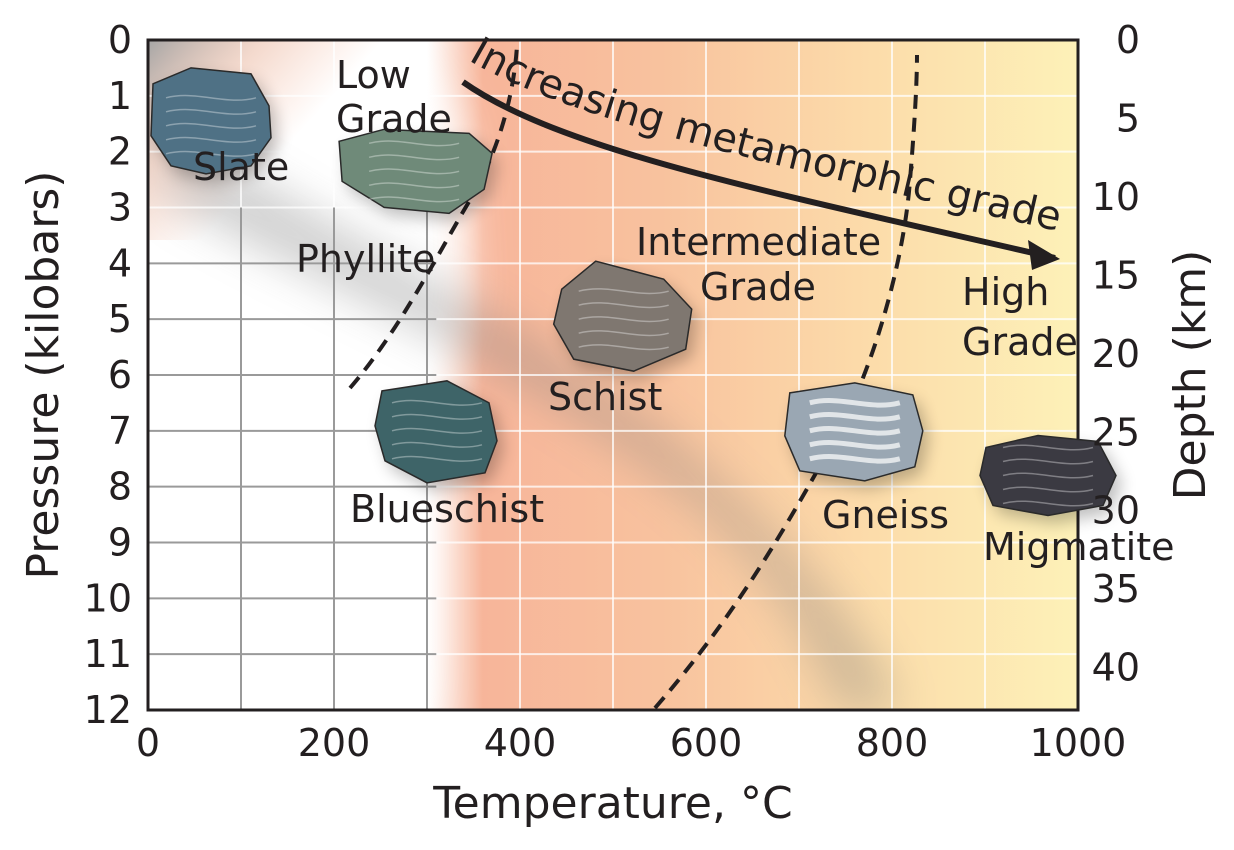  What do you see at coordinates (758, 242) in the screenshot?
I see `intermediate-grade-label-line1: Intermediate` at bounding box center [758, 242].